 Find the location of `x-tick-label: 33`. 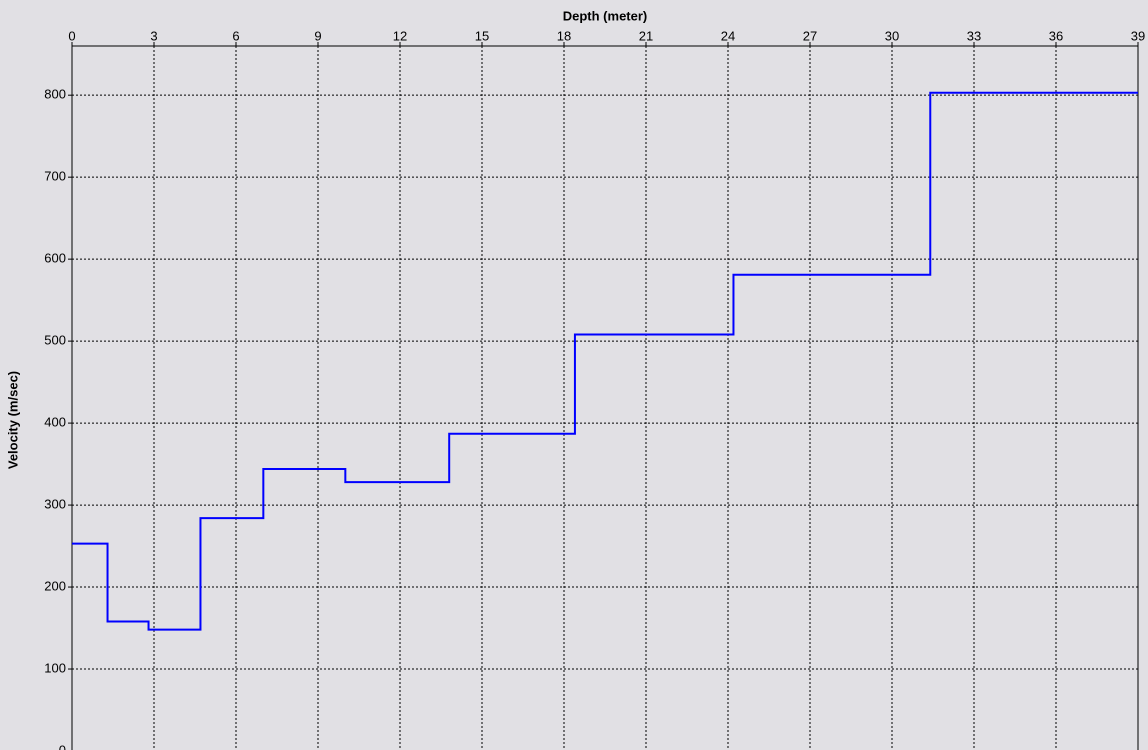

x-tick-label: 33 is located at coordinates (974, 35).